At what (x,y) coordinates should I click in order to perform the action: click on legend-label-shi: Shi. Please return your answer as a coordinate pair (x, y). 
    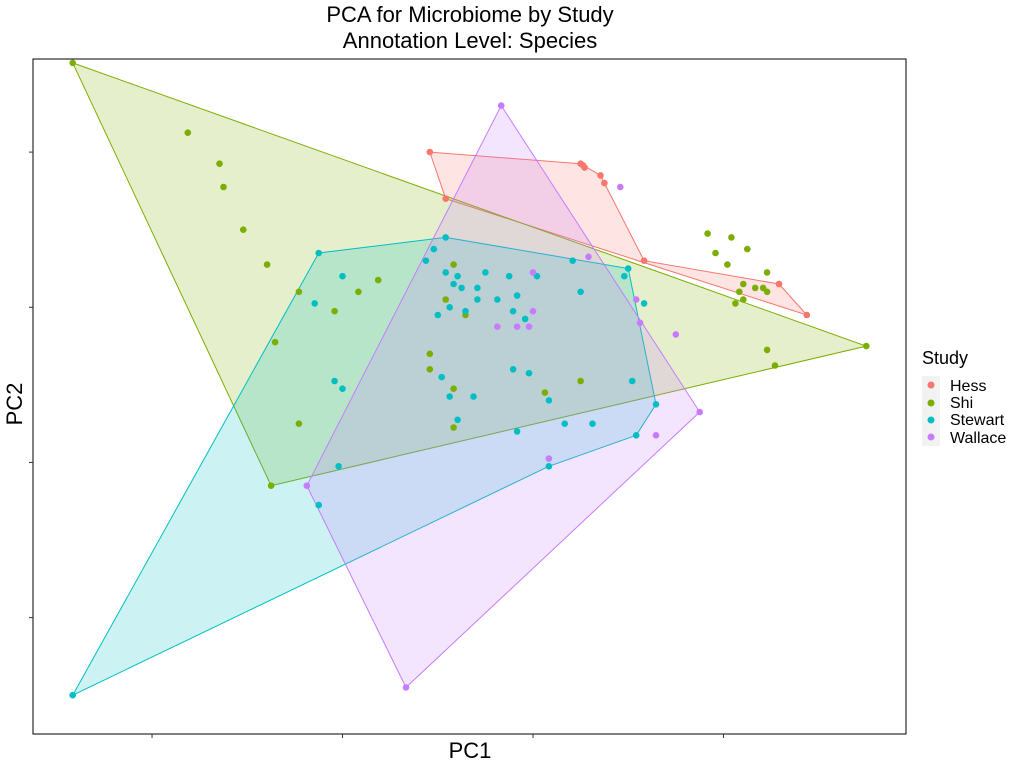
    Looking at the image, I should click on (961, 403).